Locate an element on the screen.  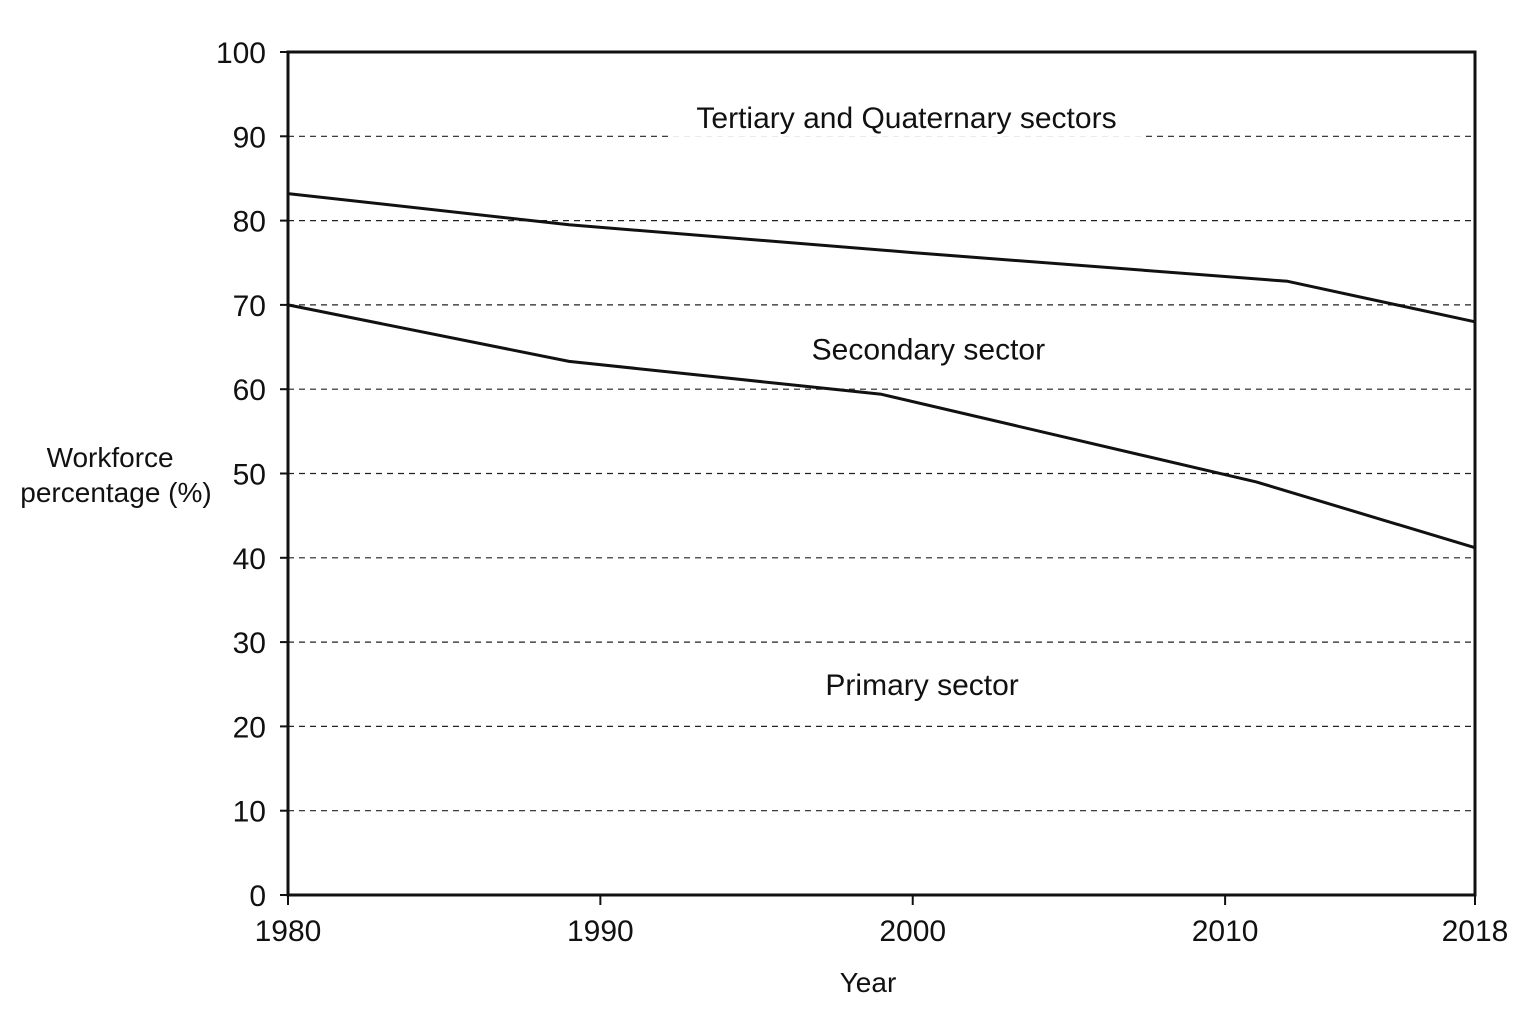
region-label: Tertiary and Quaternary sectors is located at coordinates (906, 118).